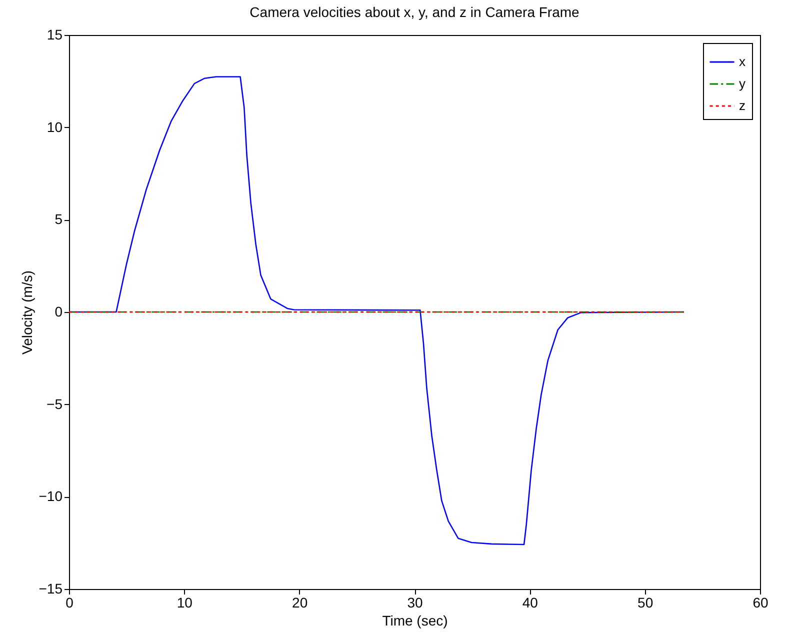  I want to click on legend-label: z, so click(742, 105).